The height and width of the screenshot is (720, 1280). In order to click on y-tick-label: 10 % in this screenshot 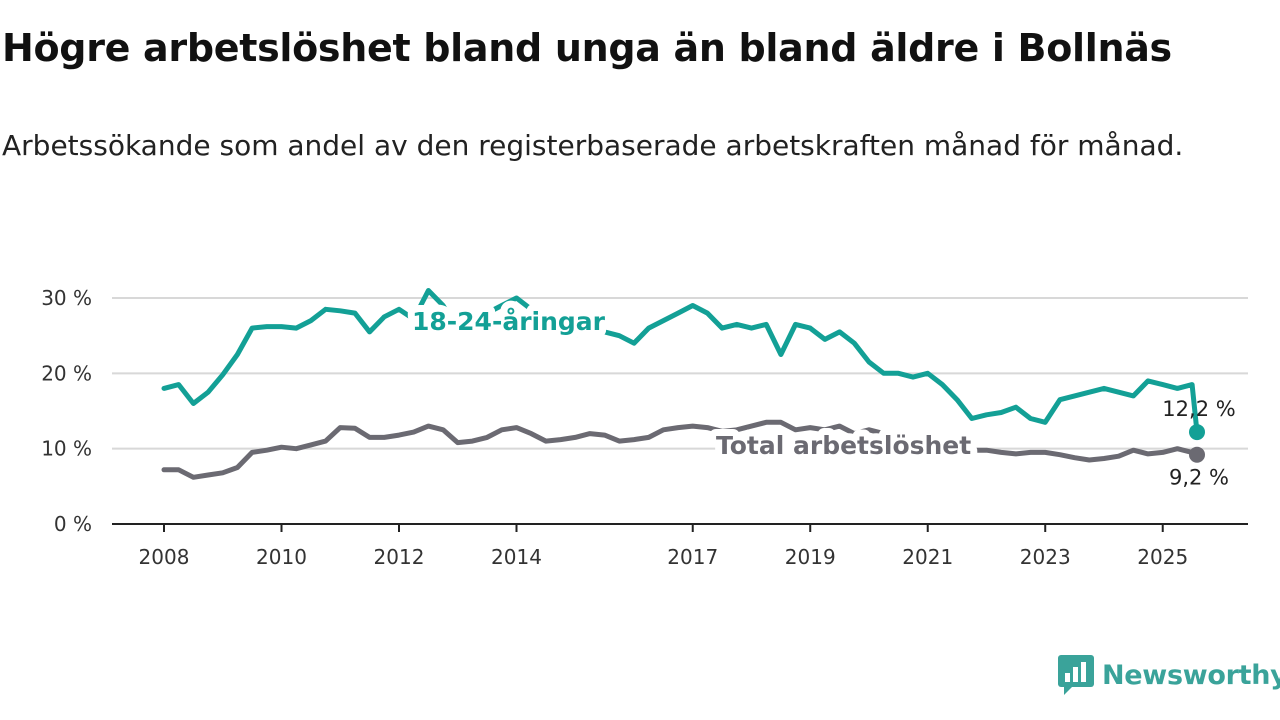, I will do `click(66, 449)`.